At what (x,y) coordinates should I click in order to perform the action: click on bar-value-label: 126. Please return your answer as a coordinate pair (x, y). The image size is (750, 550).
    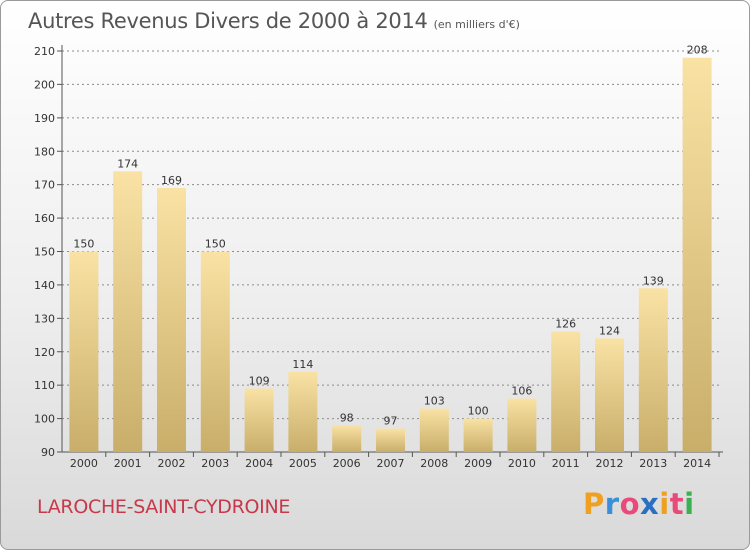
    Looking at the image, I should click on (565, 324).